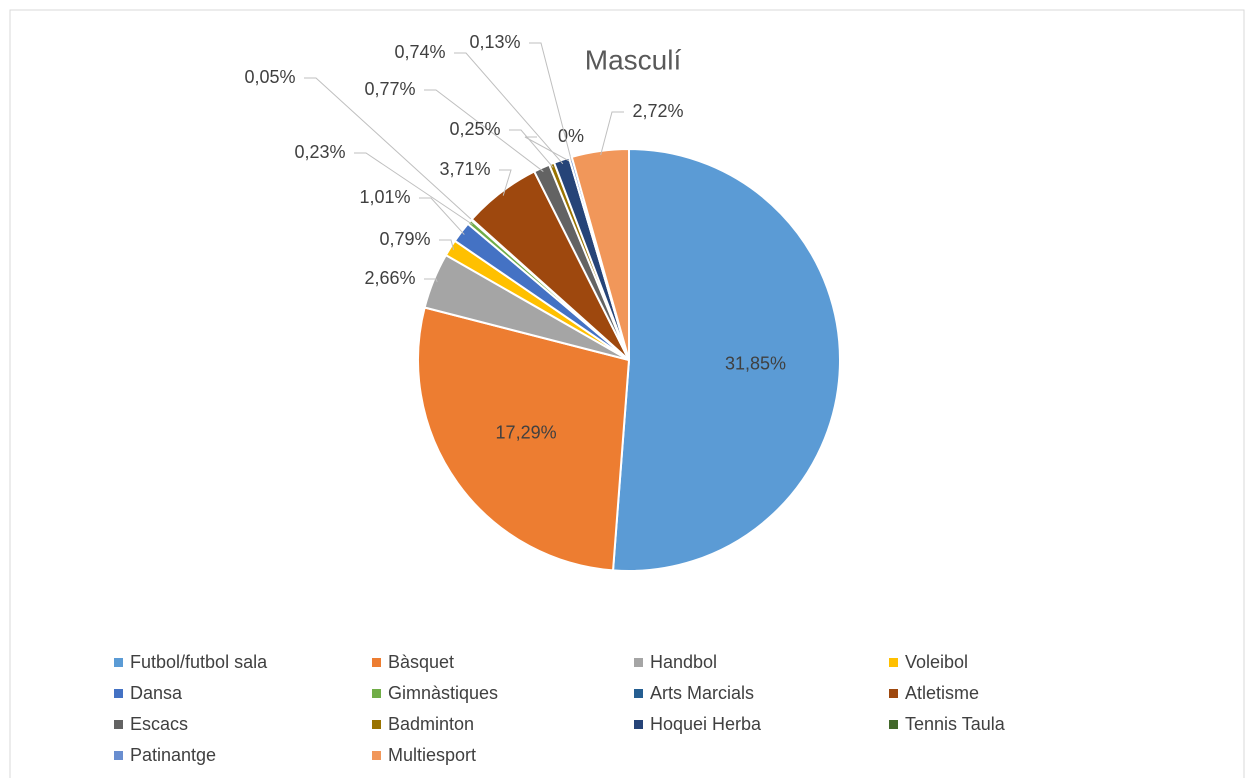  Describe the element at coordinates (432, 755) in the screenshot. I see `legend-label: Multiesport` at that location.